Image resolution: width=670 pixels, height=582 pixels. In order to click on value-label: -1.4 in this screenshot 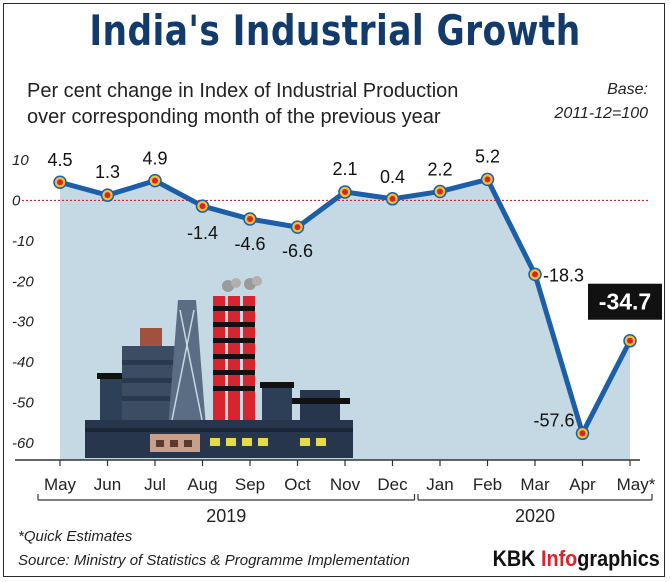, I will do `click(202, 233)`.